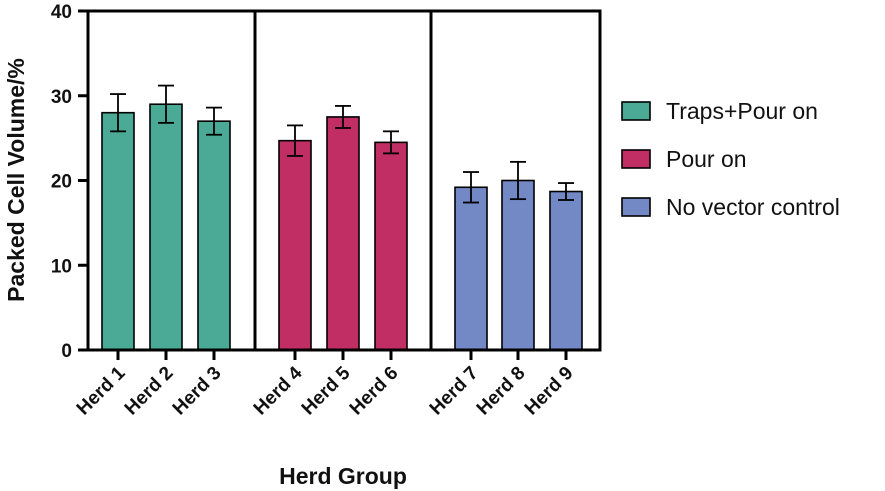 The width and height of the screenshot is (885, 491). I want to click on x-tick-label-herd-5: Herd 5, so click(326, 390).